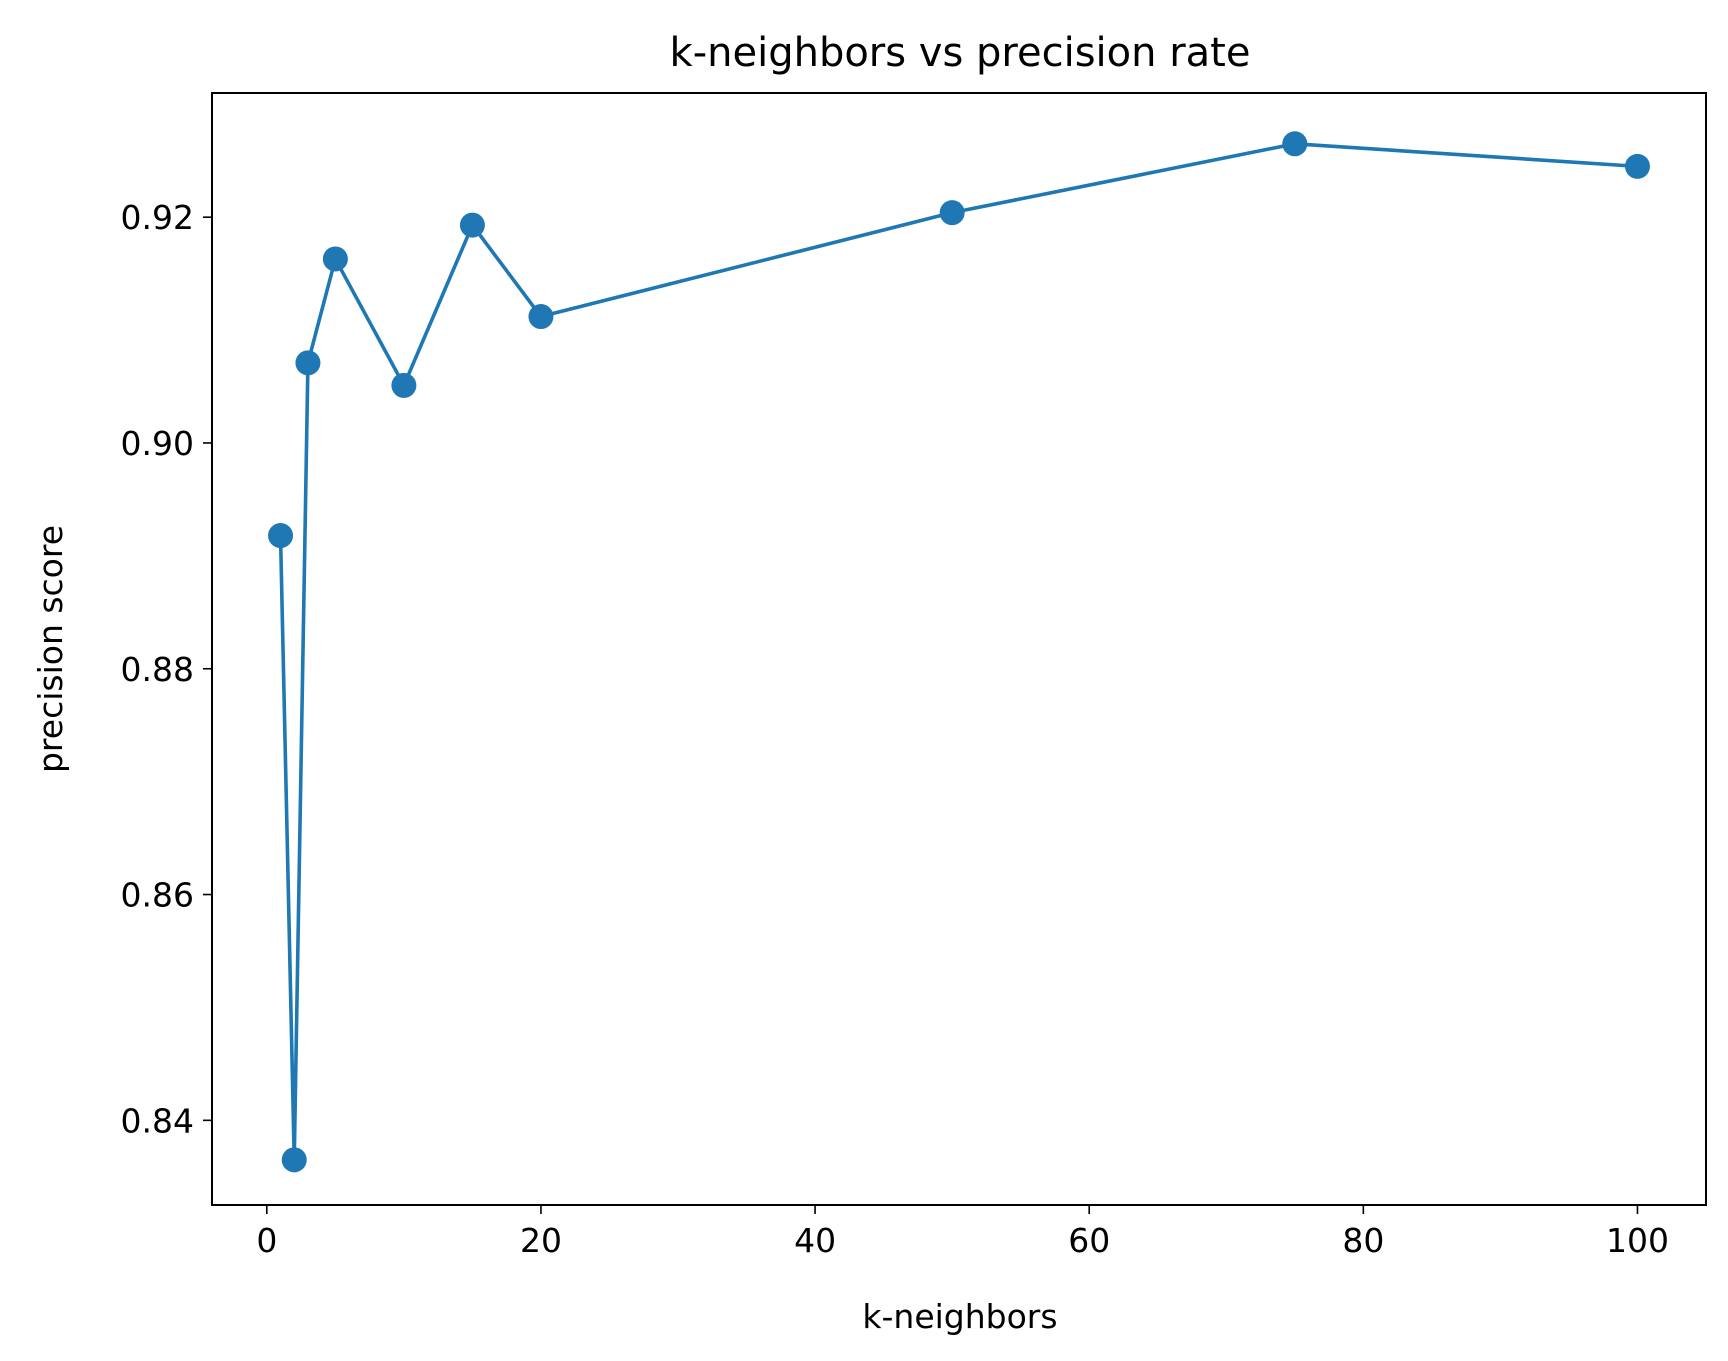  What do you see at coordinates (1089, 1240) in the screenshot?
I see `x-tick-label: 60` at bounding box center [1089, 1240].